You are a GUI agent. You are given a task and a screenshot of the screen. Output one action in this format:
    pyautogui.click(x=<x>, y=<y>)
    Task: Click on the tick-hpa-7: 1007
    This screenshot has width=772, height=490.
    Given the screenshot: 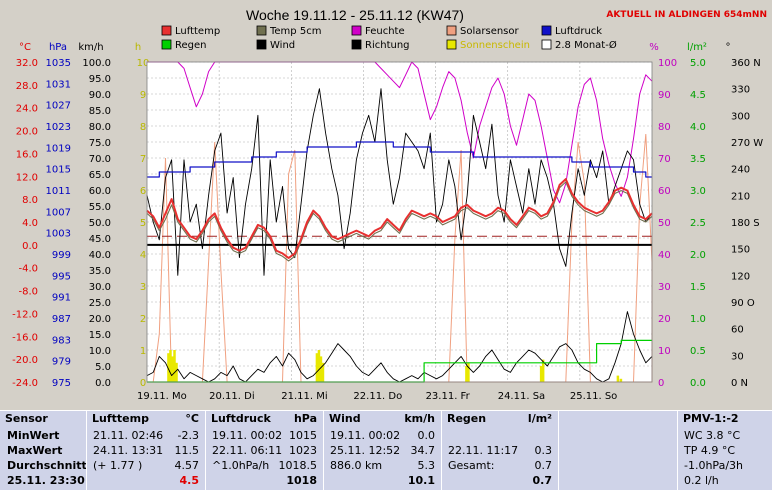 What is the action you would take?
    pyautogui.click(x=58, y=212)
    